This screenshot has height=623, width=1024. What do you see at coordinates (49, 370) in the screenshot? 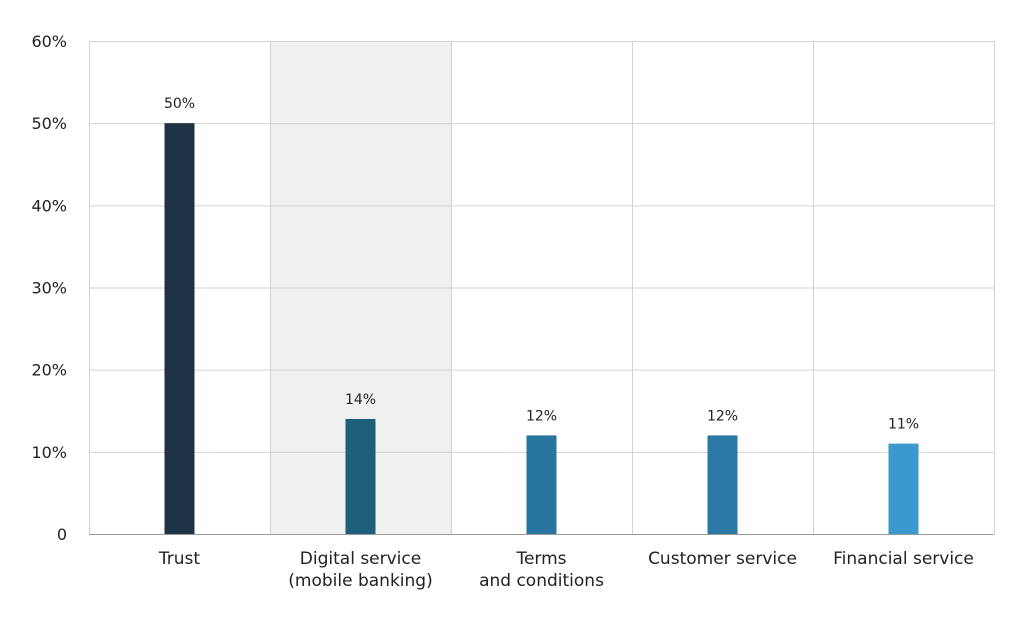
I see `y-tick-label: 20%` at bounding box center [49, 370].